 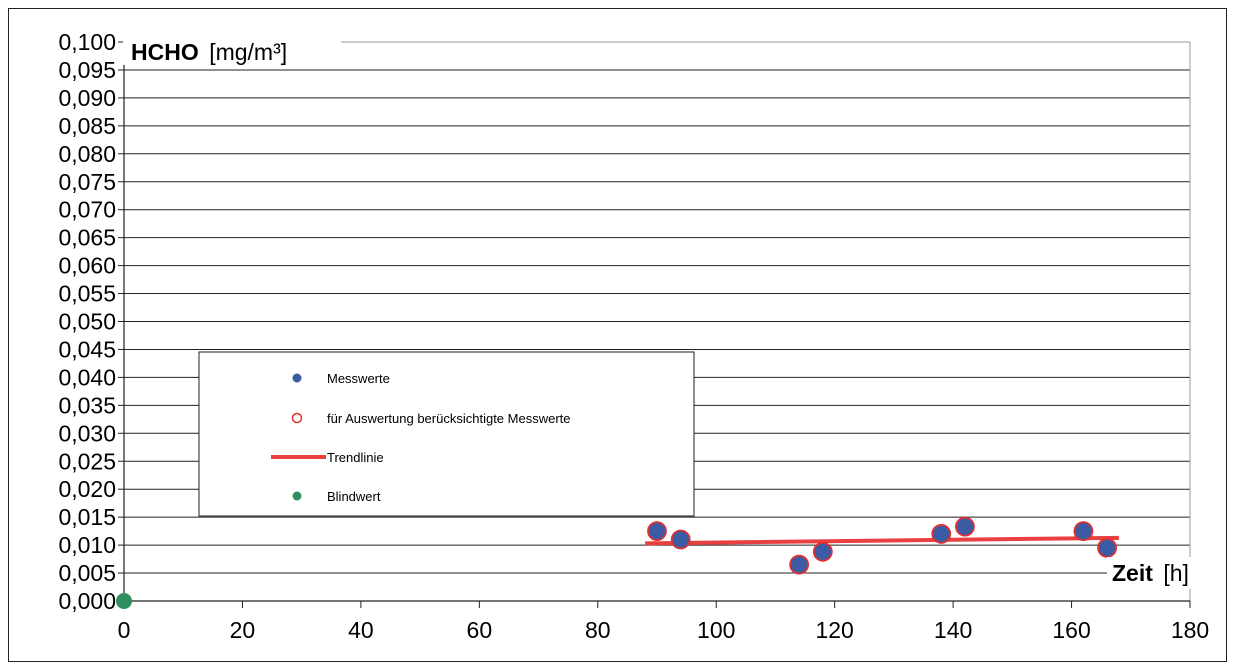 What do you see at coordinates (616, 562) in the screenshot?
I see `points-layer` at bounding box center [616, 562].